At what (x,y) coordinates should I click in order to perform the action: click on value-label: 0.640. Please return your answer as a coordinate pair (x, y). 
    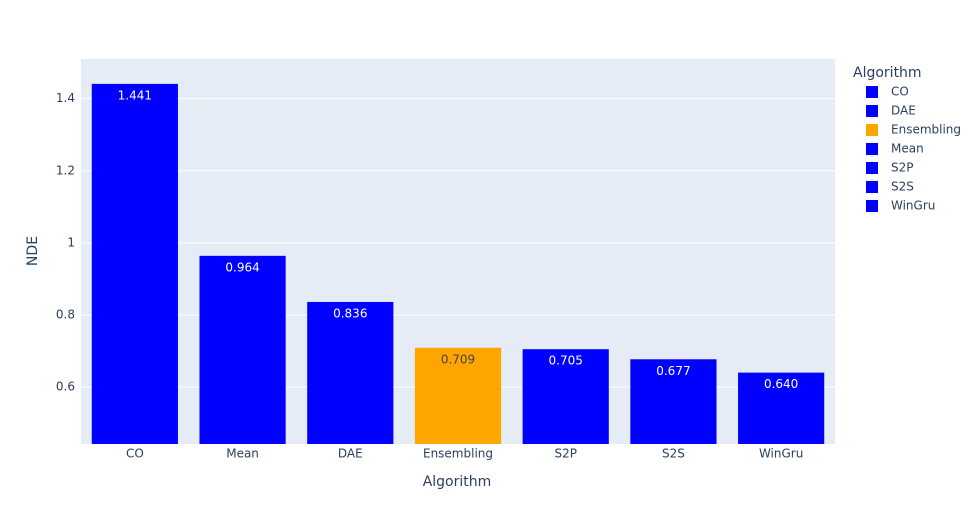
    Looking at the image, I should click on (781, 384).